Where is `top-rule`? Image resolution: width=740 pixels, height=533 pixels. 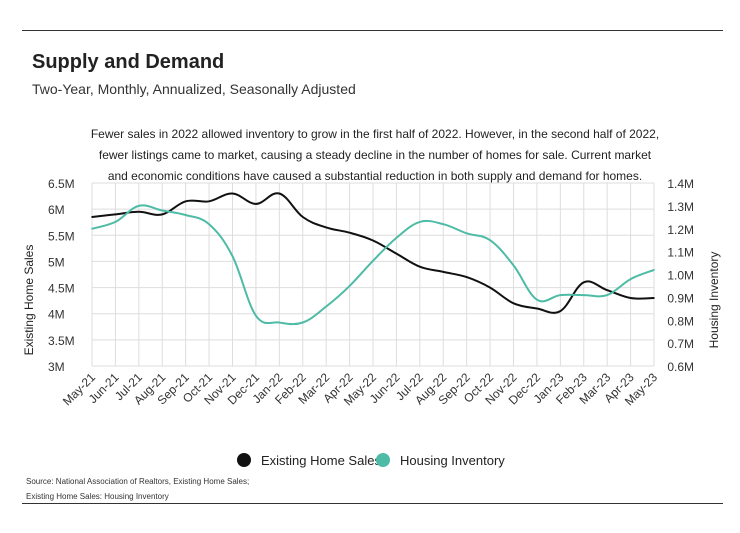
top-rule is located at coordinates (372, 30).